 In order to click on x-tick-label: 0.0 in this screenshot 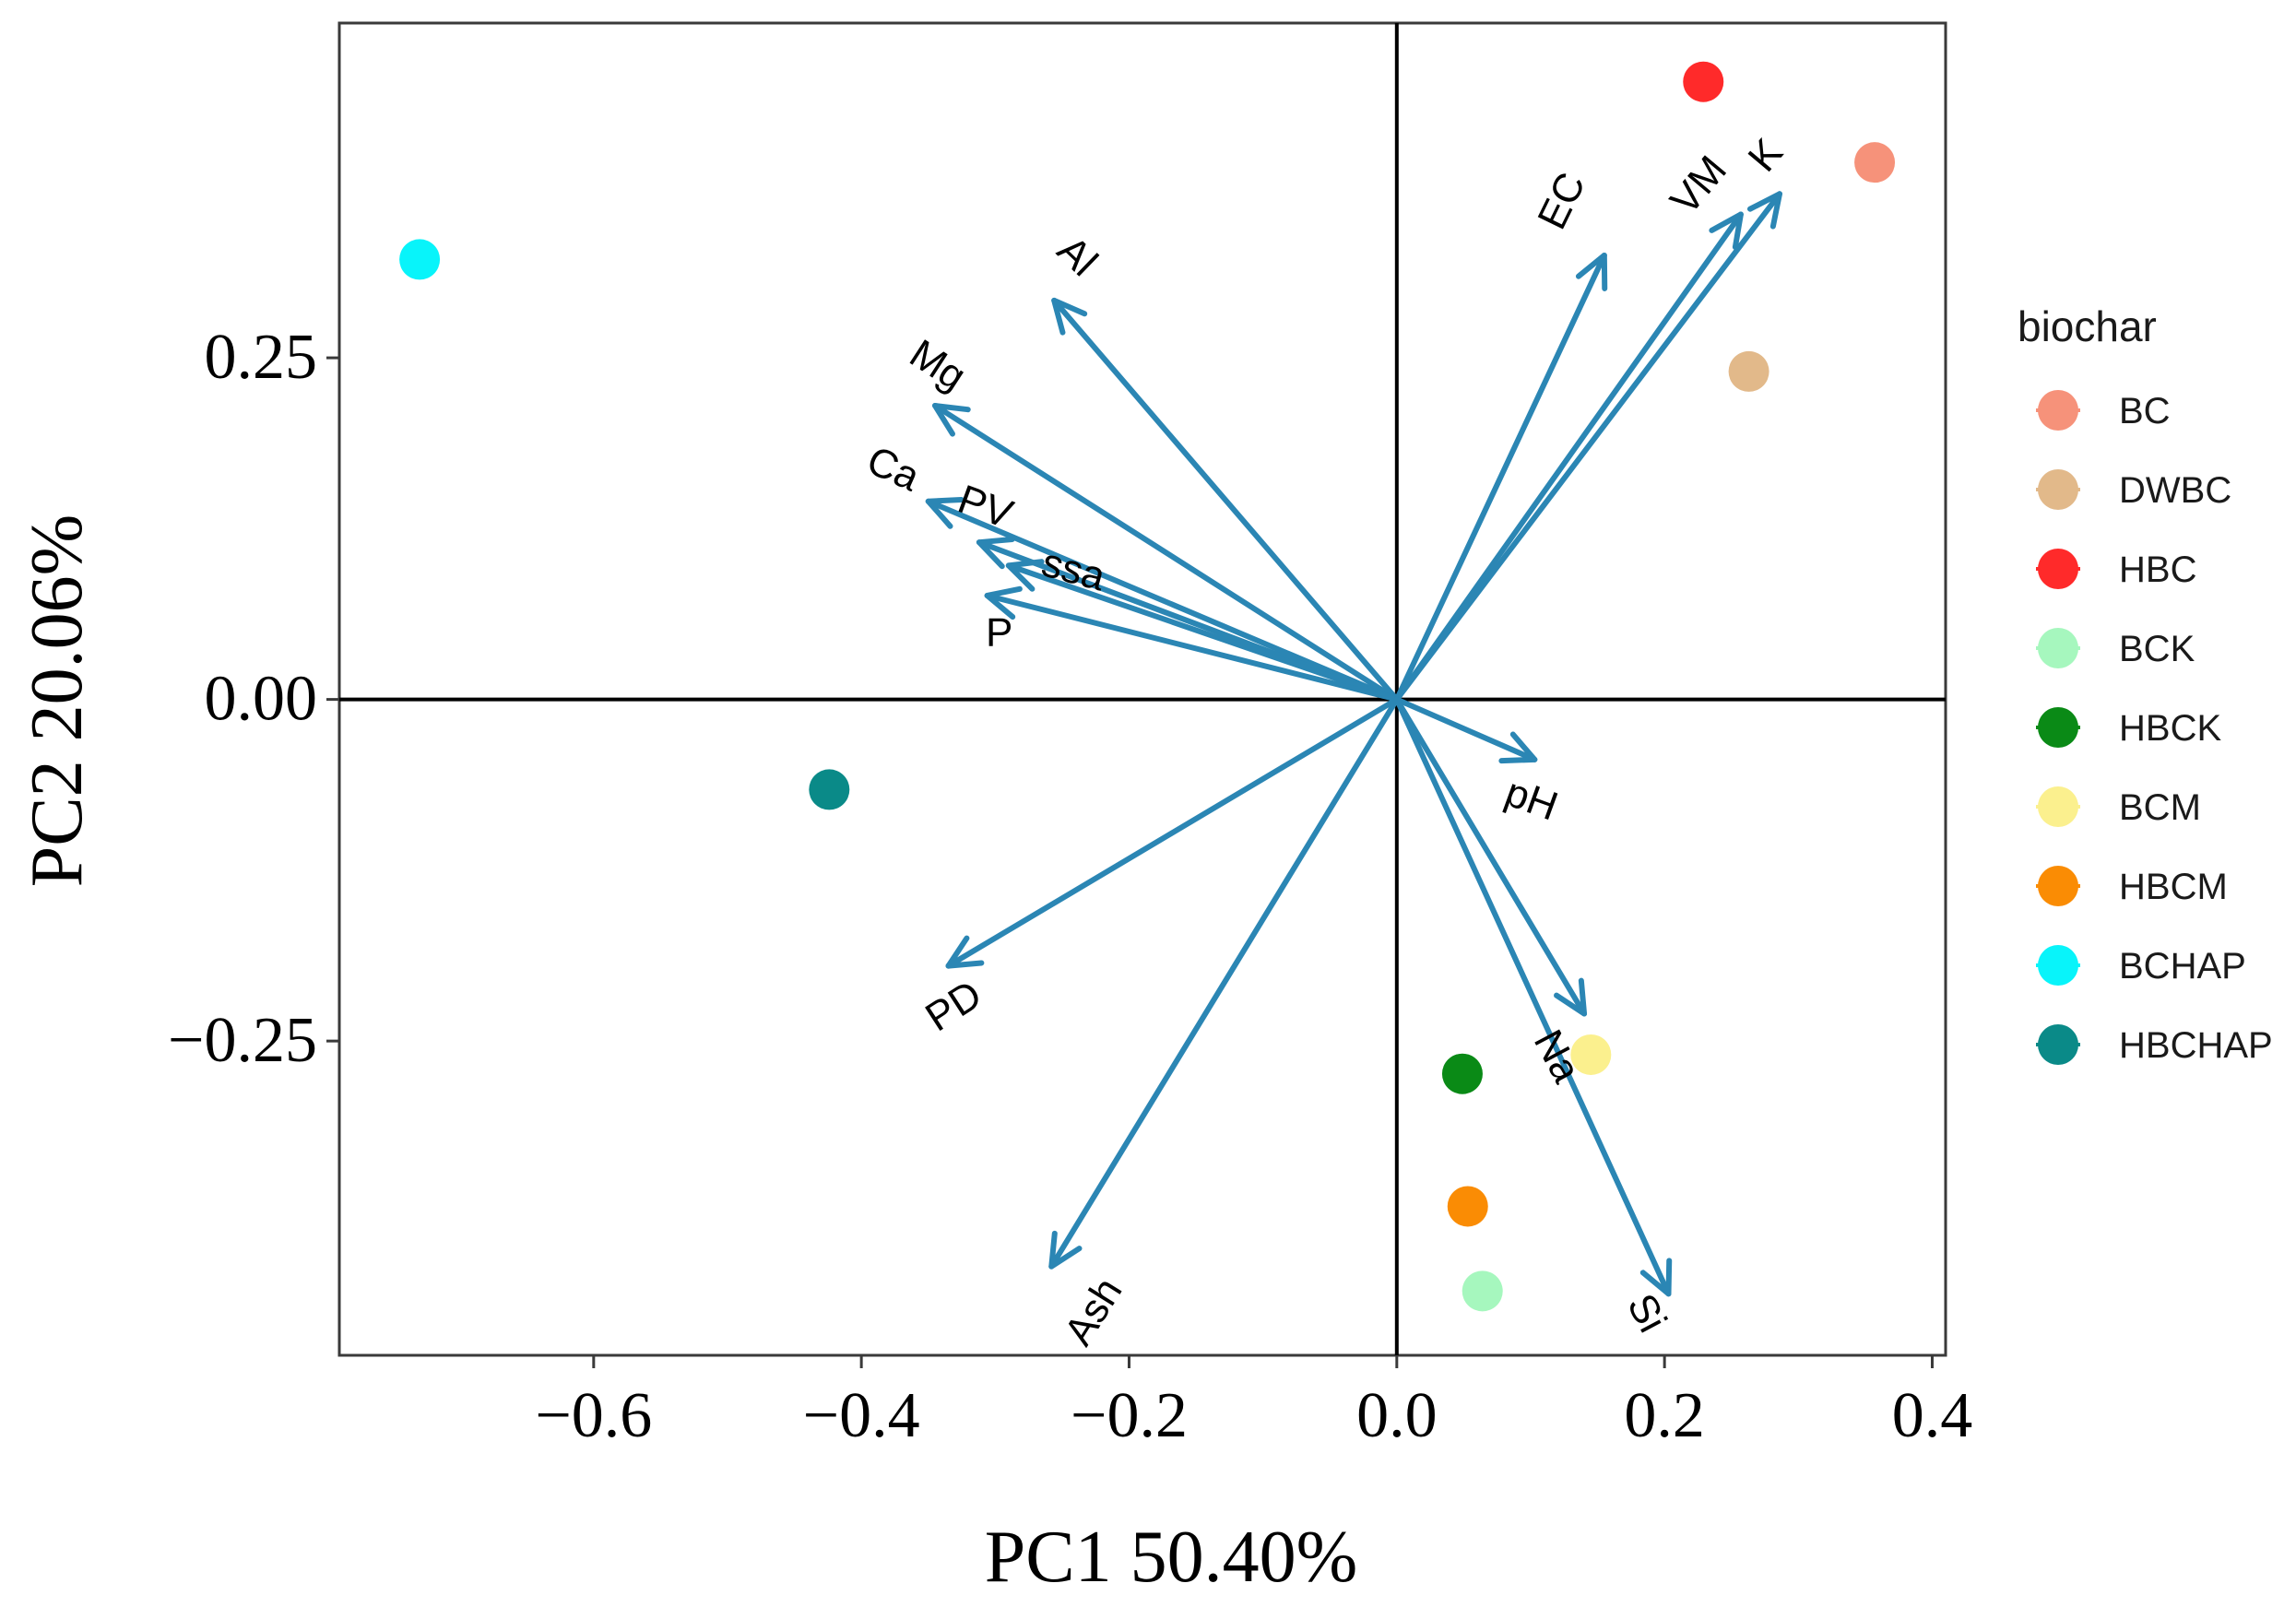, I will do `click(1397, 1415)`.